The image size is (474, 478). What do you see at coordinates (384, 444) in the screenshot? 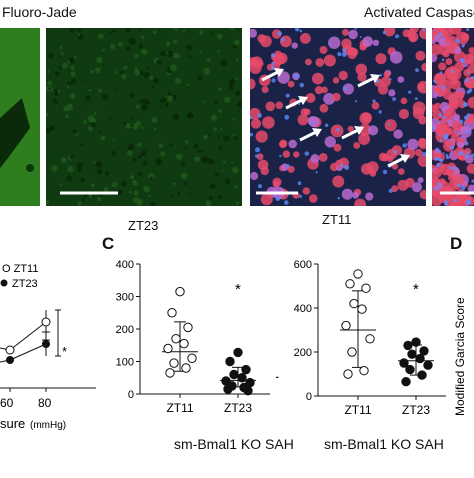
I see `group-label-2: sm-Bmal1 KO SAH` at bounding box center [384, 444].